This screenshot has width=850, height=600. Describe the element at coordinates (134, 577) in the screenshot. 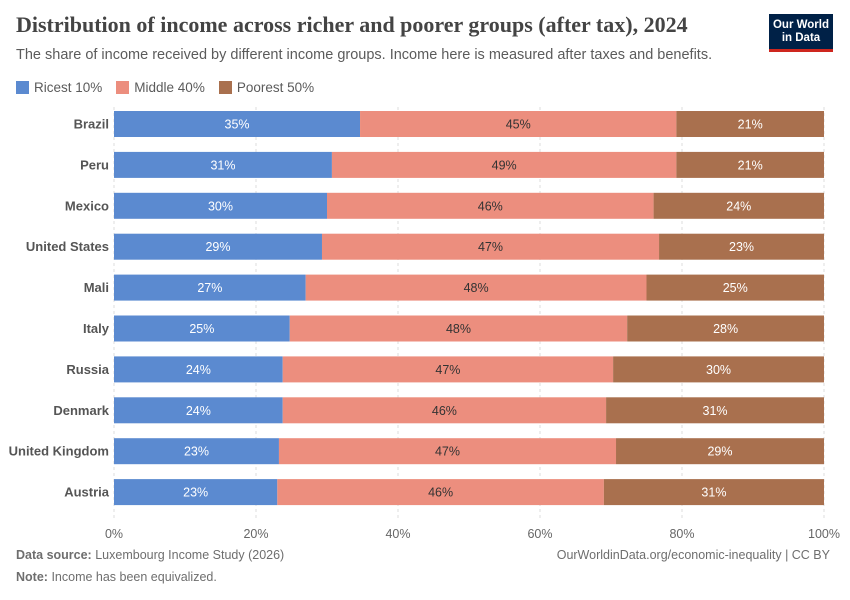

I see `note-text: Income has been equivalized.` at that location.